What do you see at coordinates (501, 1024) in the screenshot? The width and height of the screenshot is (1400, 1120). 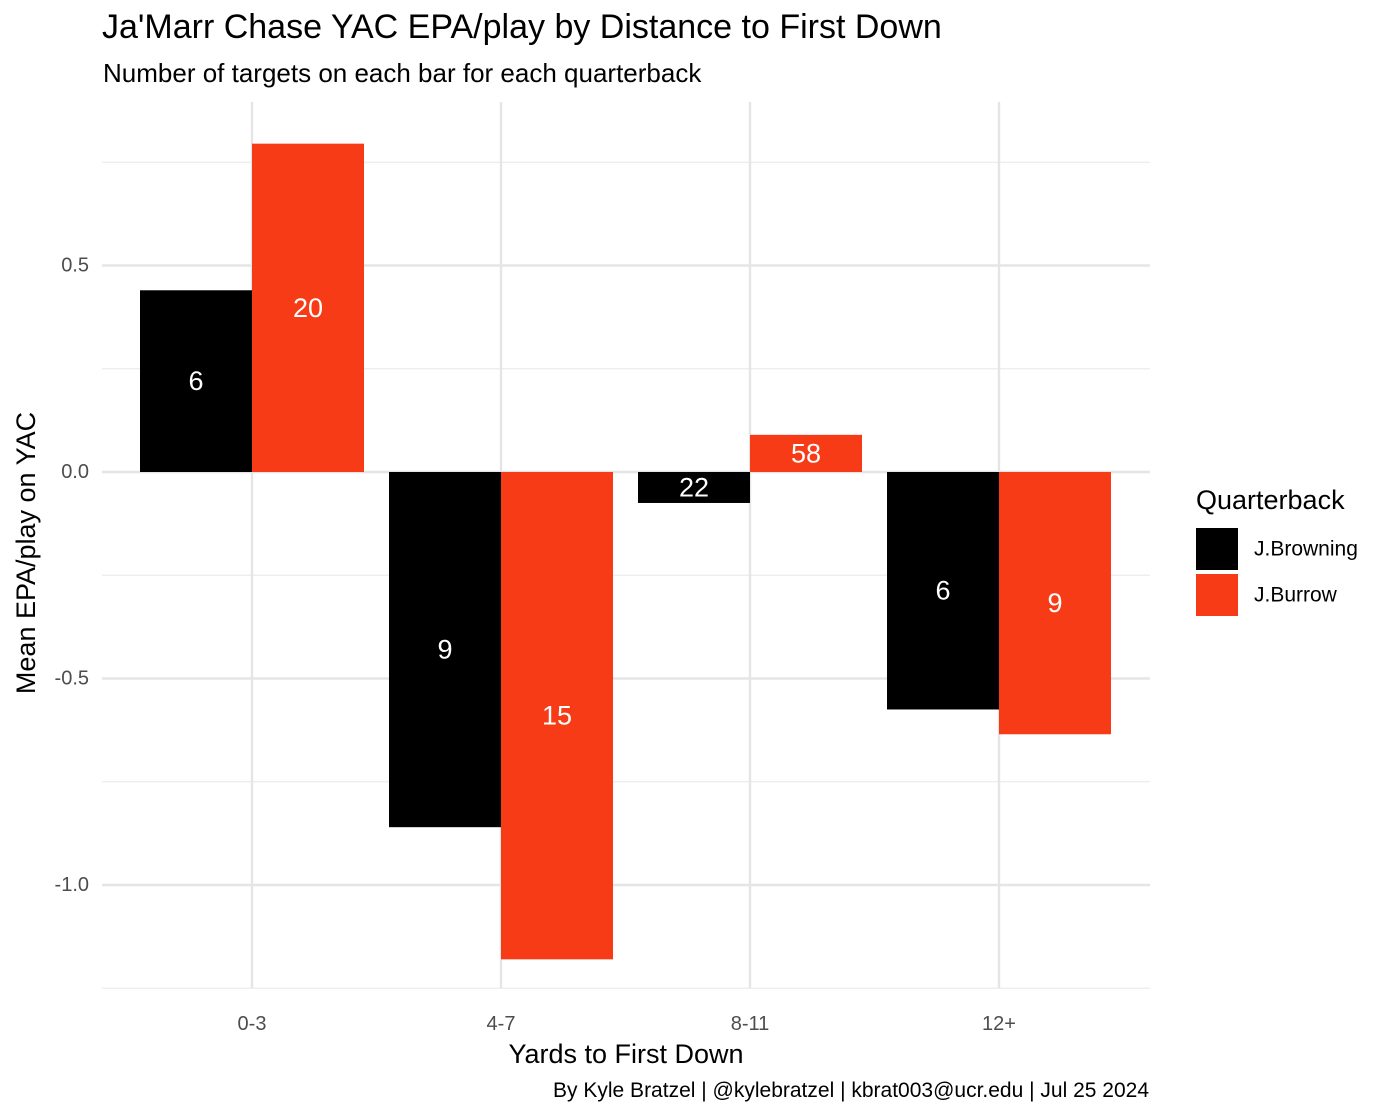 I see `x-tick-label: 4-7` at bounding box center [501, 1024].